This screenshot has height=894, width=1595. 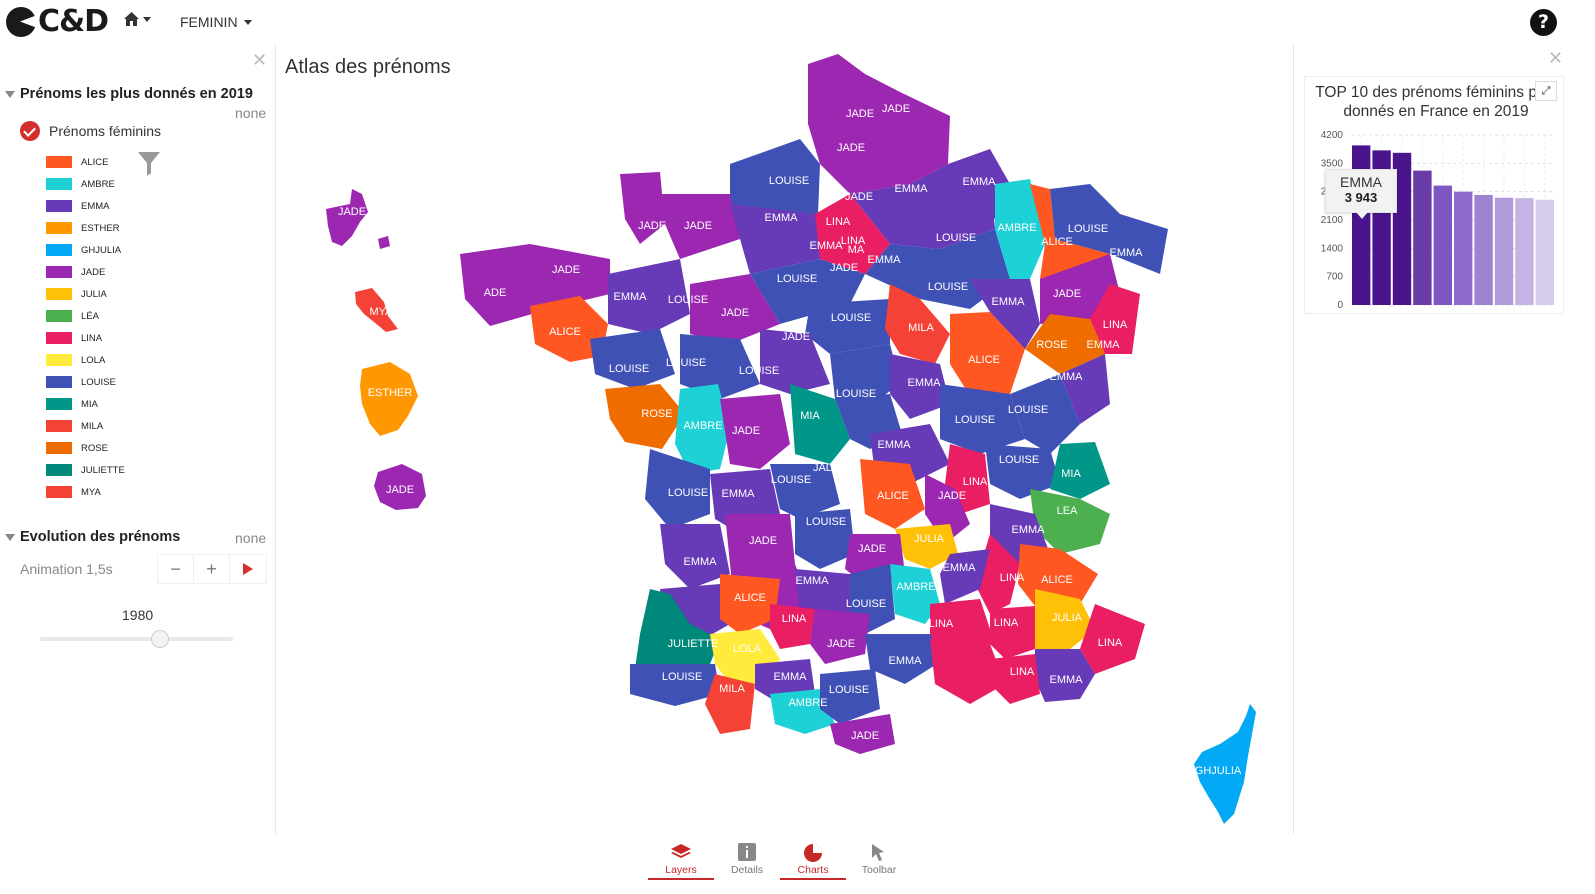 I want to click on section-title-top-names: Prénoms les plus donnés en 2019, so click(x=136, y=94).